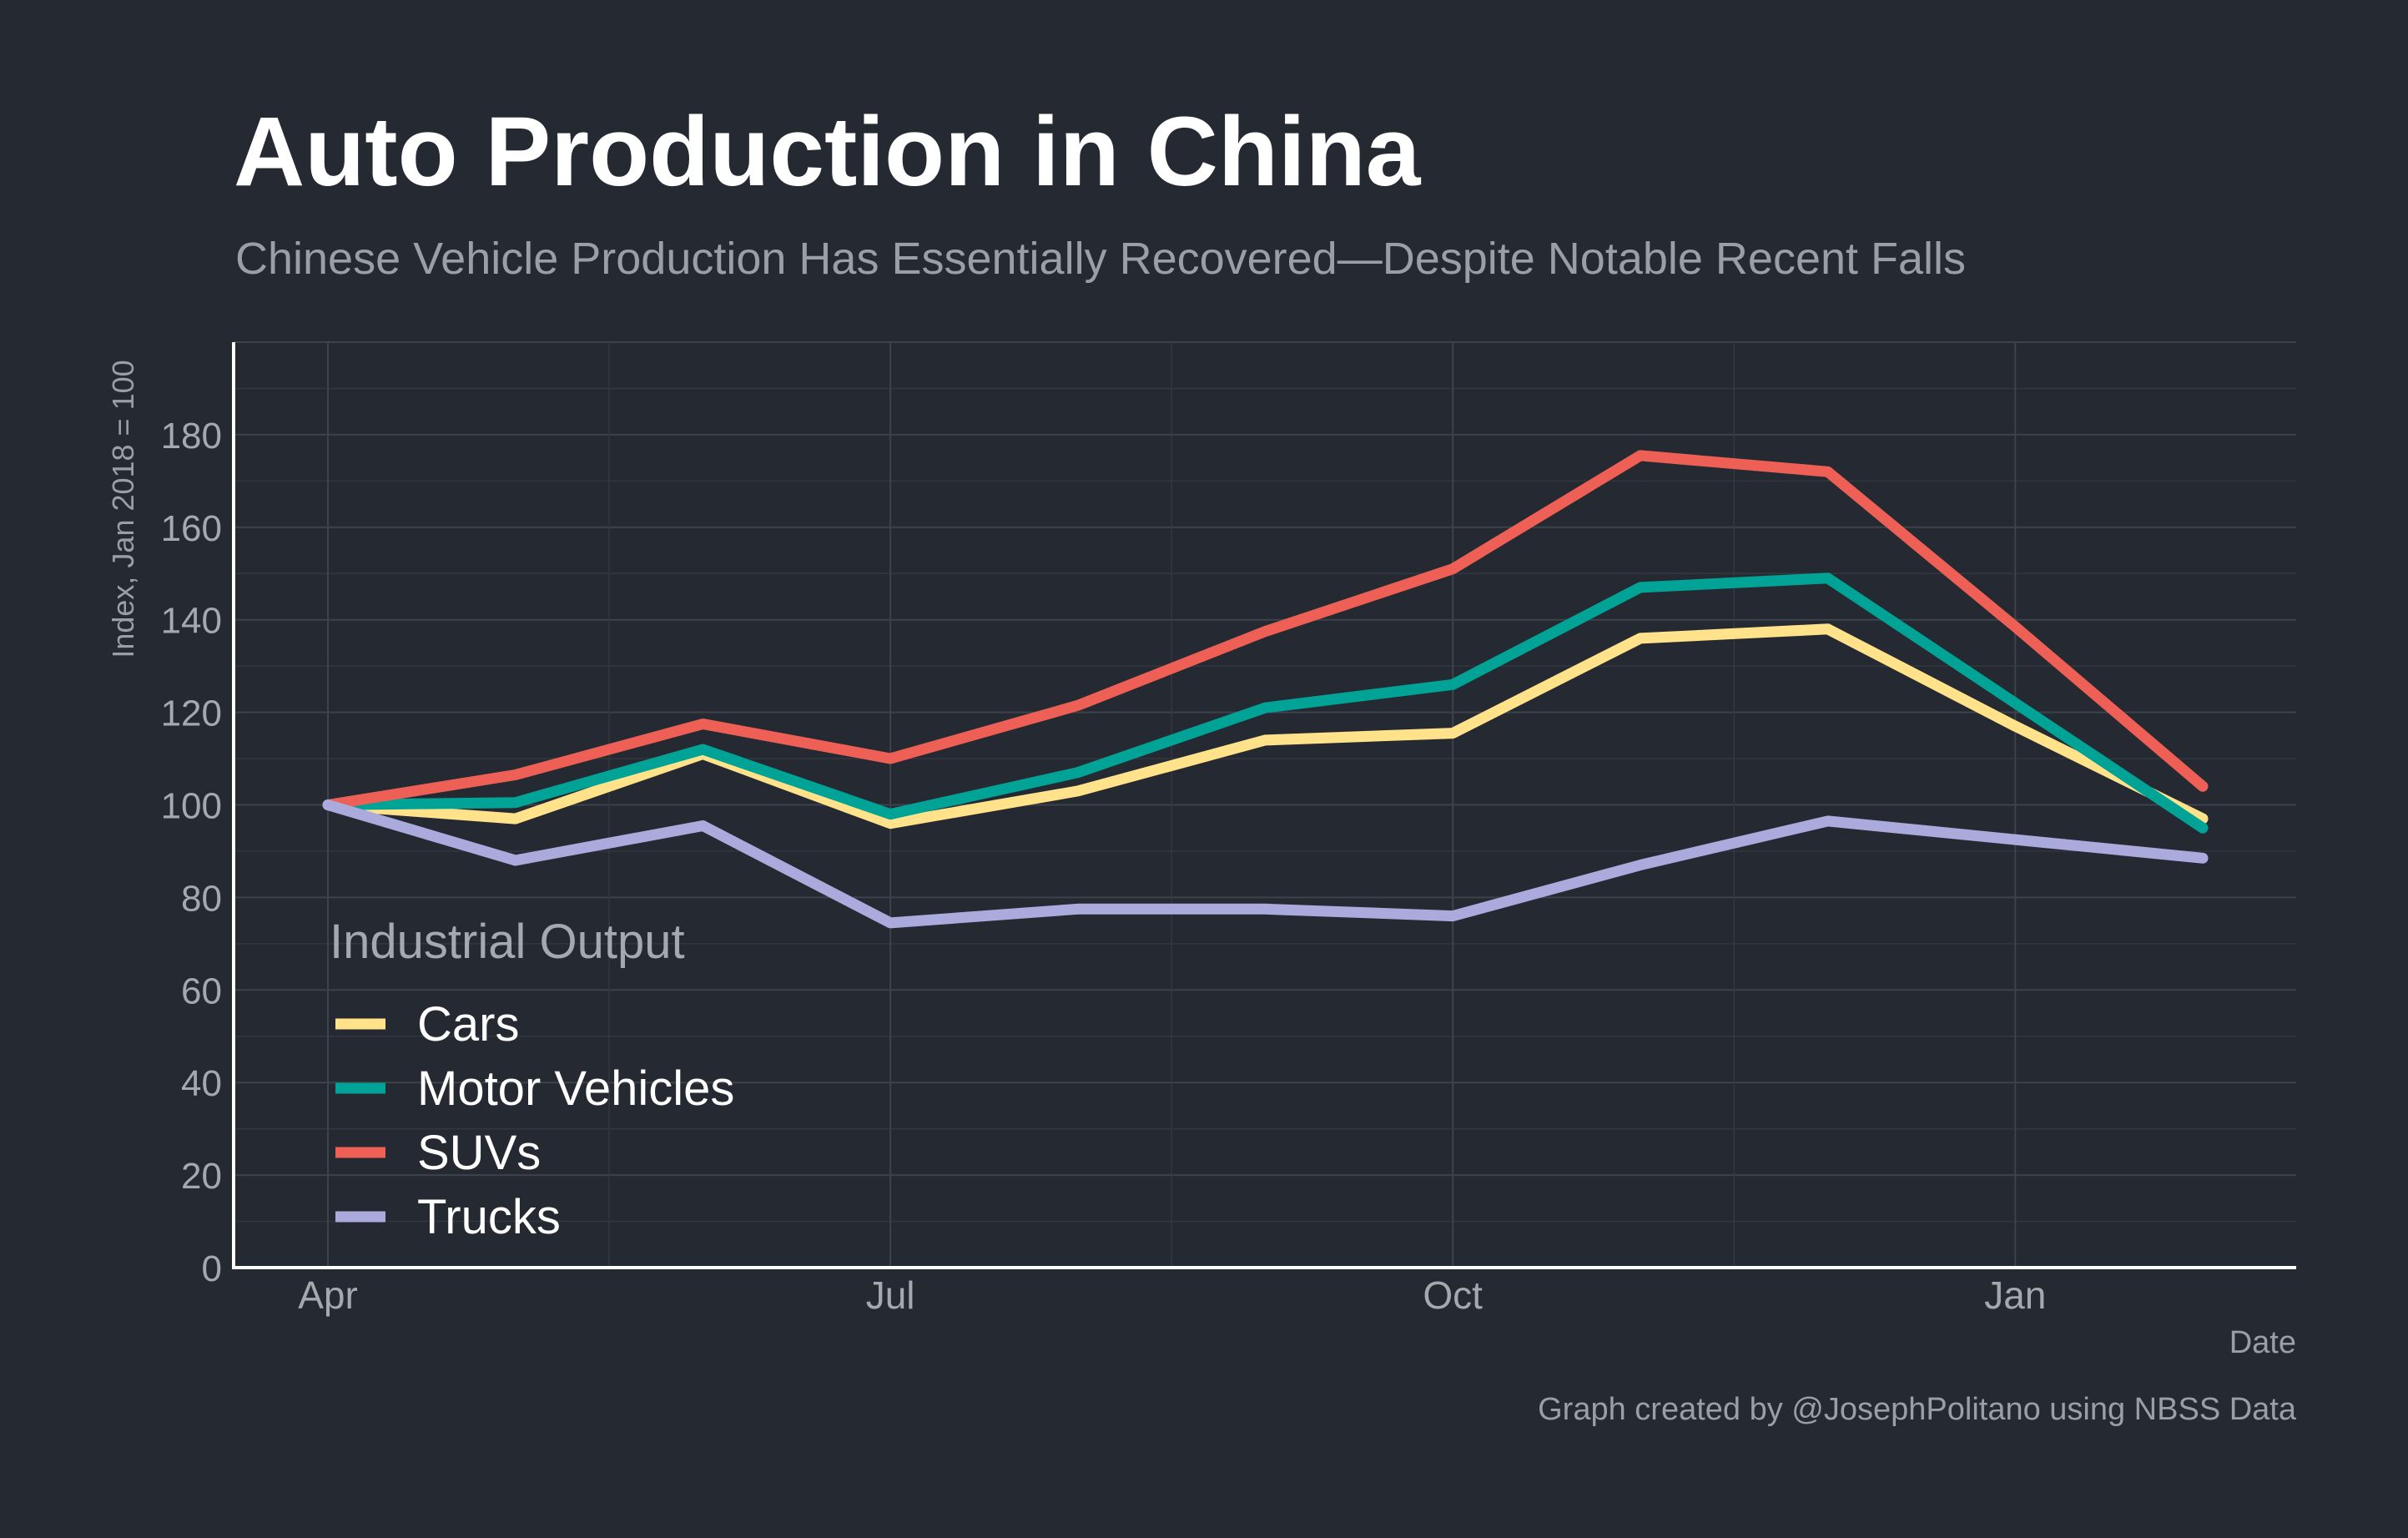  I want to click on legend-label: SUVs, so click(479, 1153).